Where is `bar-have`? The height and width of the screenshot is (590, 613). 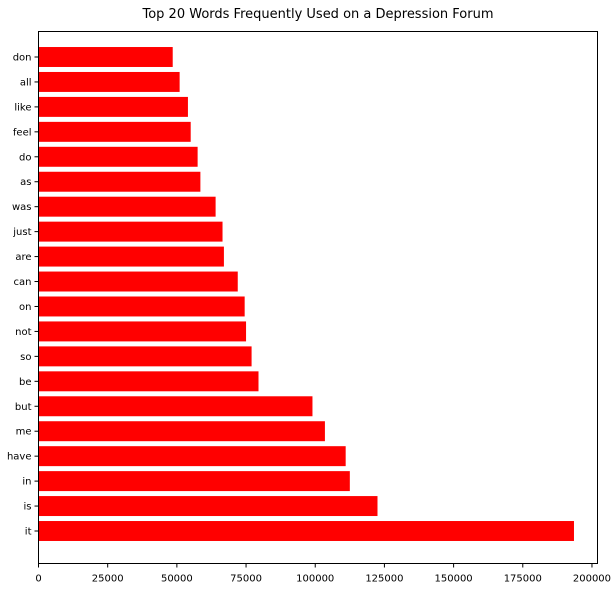
bar-have is located at coordinates (192, 456).